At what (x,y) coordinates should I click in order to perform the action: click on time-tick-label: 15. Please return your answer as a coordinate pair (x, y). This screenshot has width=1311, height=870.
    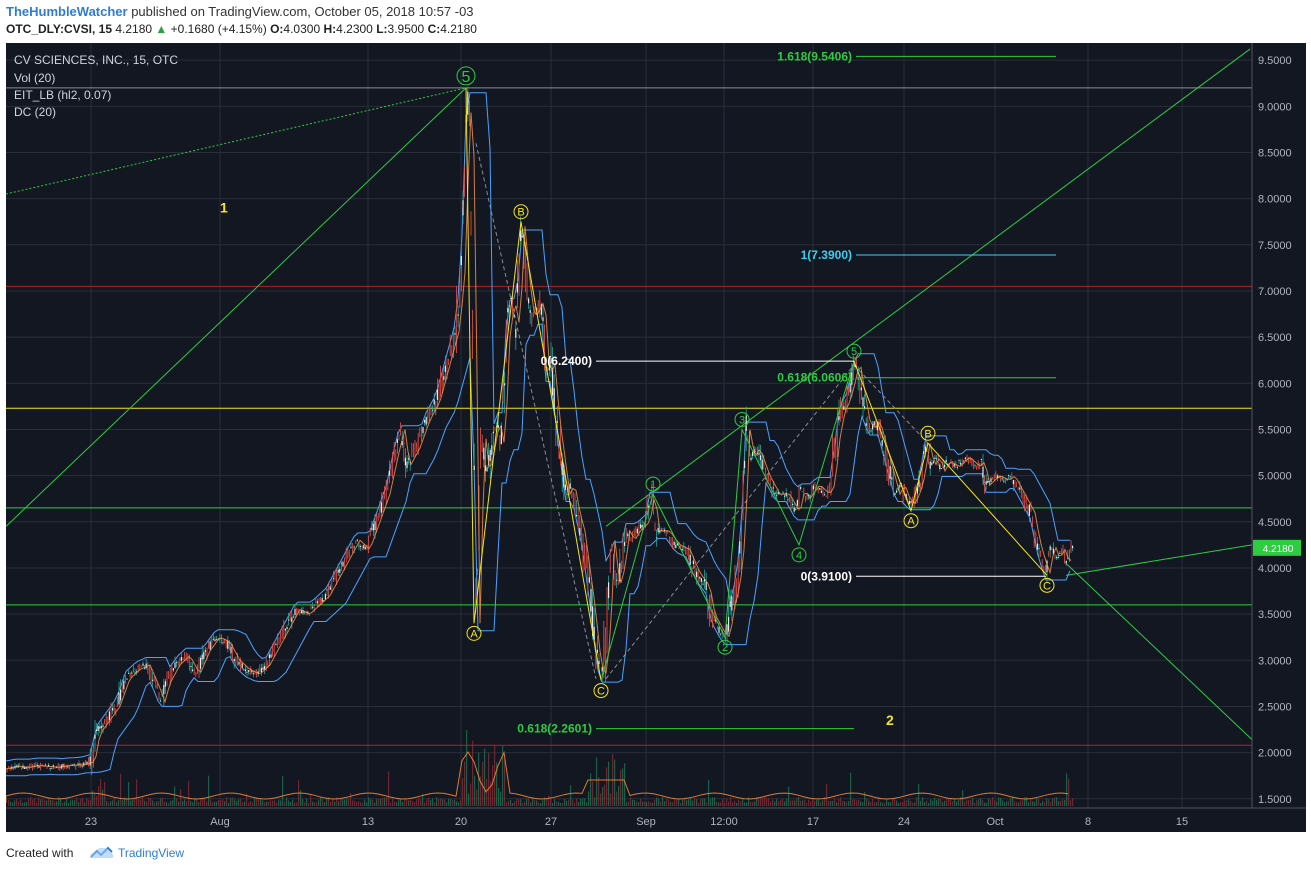
    Looking at the image, I should click on (1182, 822).